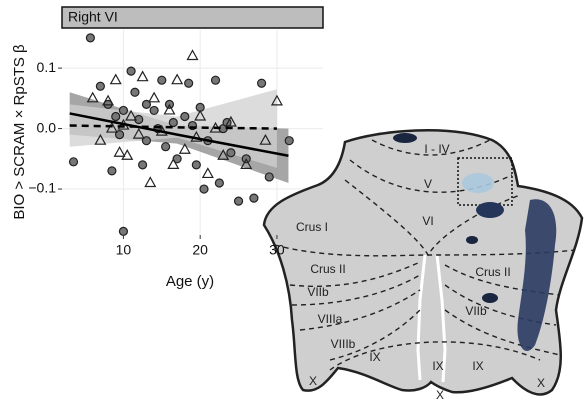  What do you see at coordinates (312, 227) in the screenshot?
I see `lobule-label: Crus I` at bounding box center [312, 227].